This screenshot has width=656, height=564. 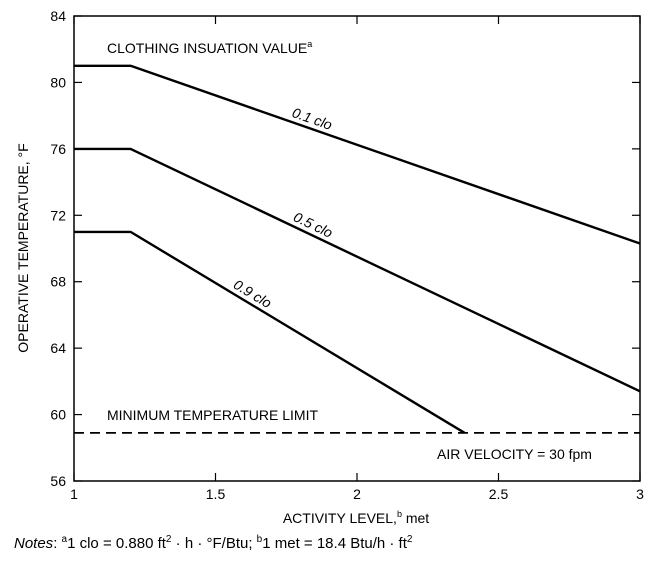 What do you see at coordinates (58, 481) in the screenshot?
I see `y-tick-label: 56` at bounding box center [58, 481].